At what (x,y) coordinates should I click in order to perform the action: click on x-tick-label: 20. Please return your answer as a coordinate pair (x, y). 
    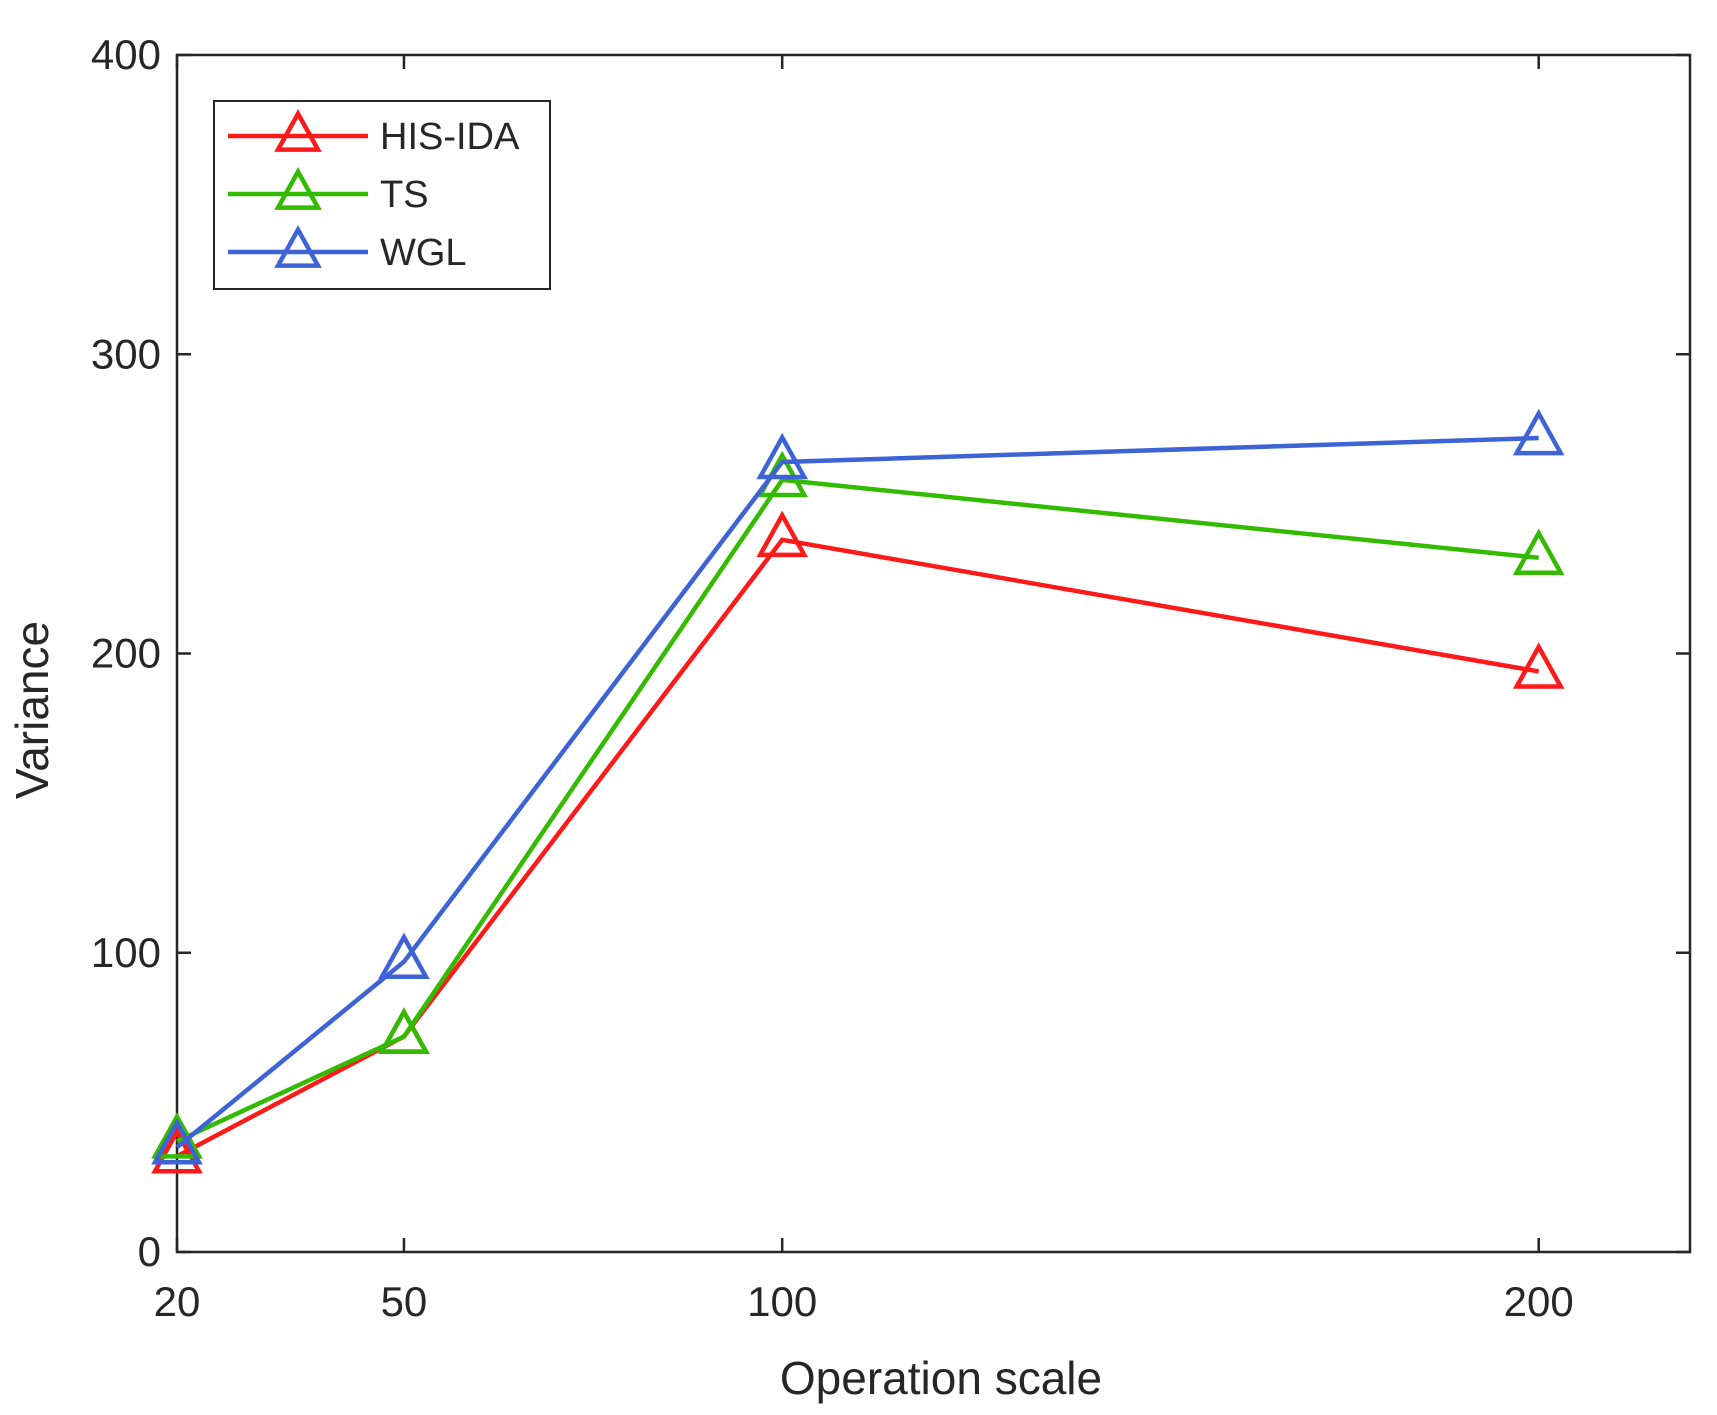
    Looking at the image, I should click on (177, 1301).